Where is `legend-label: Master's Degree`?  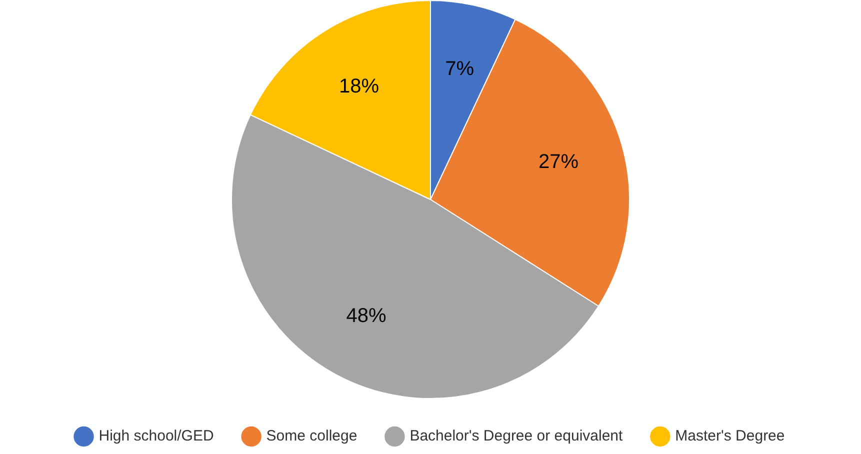 legend-label: Master's Degree is located at coordinates (730, 436).